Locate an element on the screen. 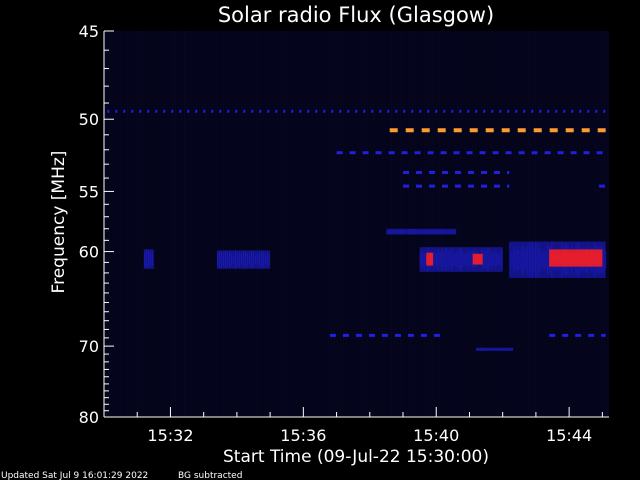 The height and width of the screenshot is (480, 640). y-tick-label: 60 is located at coordinates (89, 252).